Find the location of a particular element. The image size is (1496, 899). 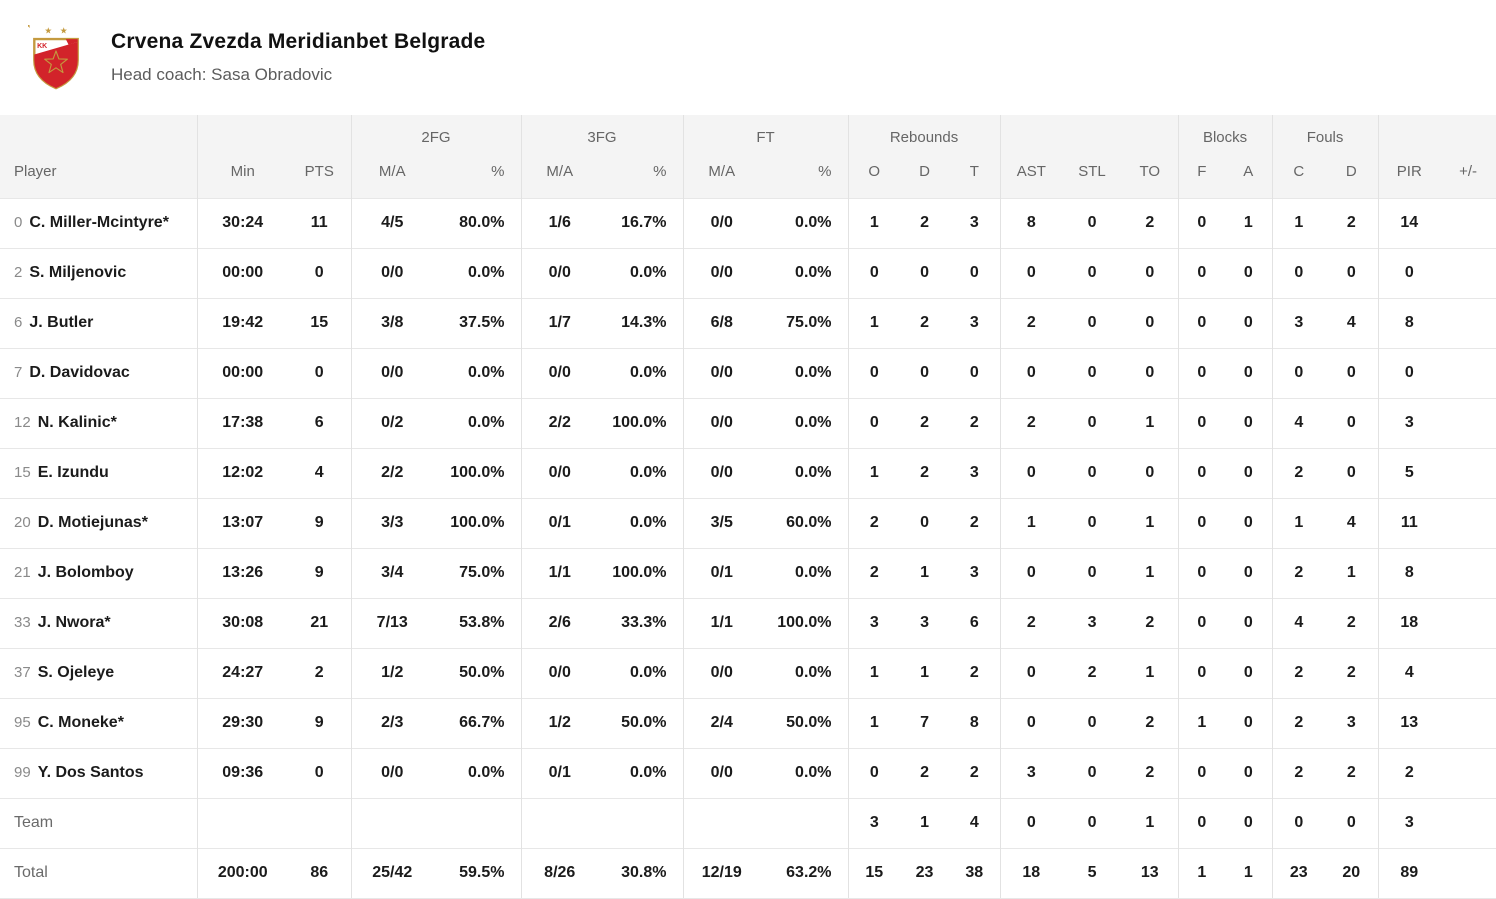

stat-cell: 8/26 is located at coordinates (559, 873).